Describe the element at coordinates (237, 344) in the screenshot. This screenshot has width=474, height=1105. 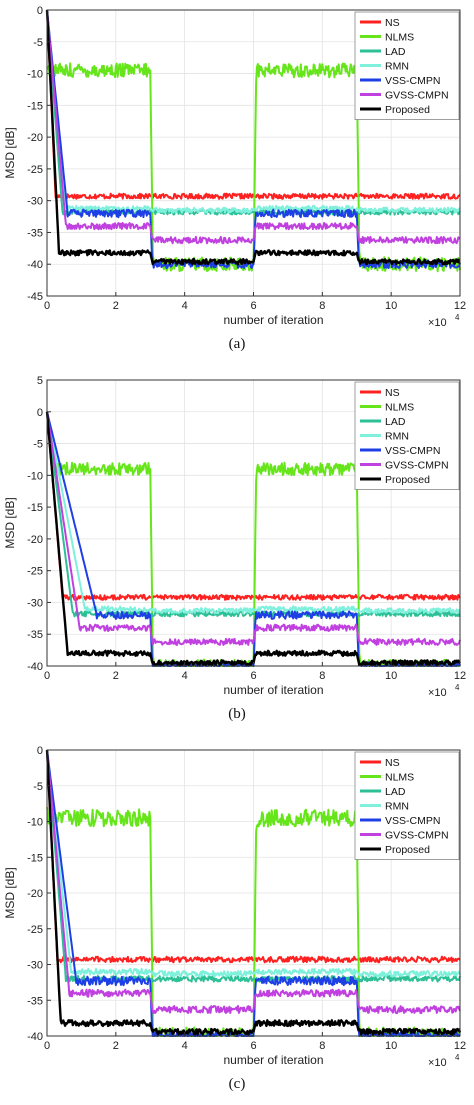
I see `caption-a: (a)` at that location.